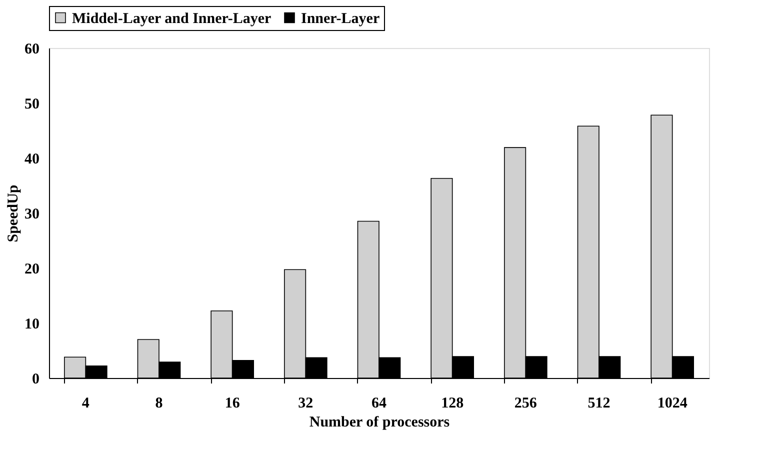  What do you see at coordinates (452, 404) in the screenshot?
I see `x-tick-label: 128` at bounding box center [452, 404].